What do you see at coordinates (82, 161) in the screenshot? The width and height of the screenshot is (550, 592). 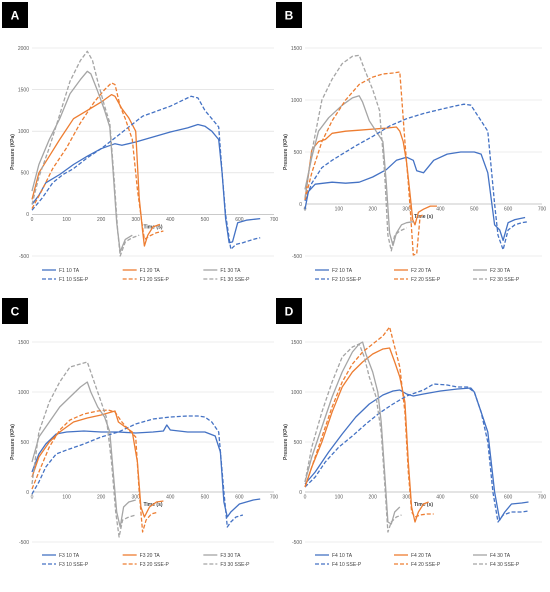 I see `series-line-f1-30-ta` at bounding box center [82, 161].